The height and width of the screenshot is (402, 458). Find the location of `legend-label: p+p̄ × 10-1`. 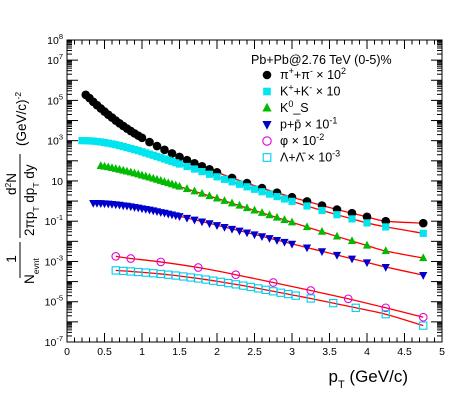

legend-label: p+p̄ × 10-1 is located at coordinates (308, 124).